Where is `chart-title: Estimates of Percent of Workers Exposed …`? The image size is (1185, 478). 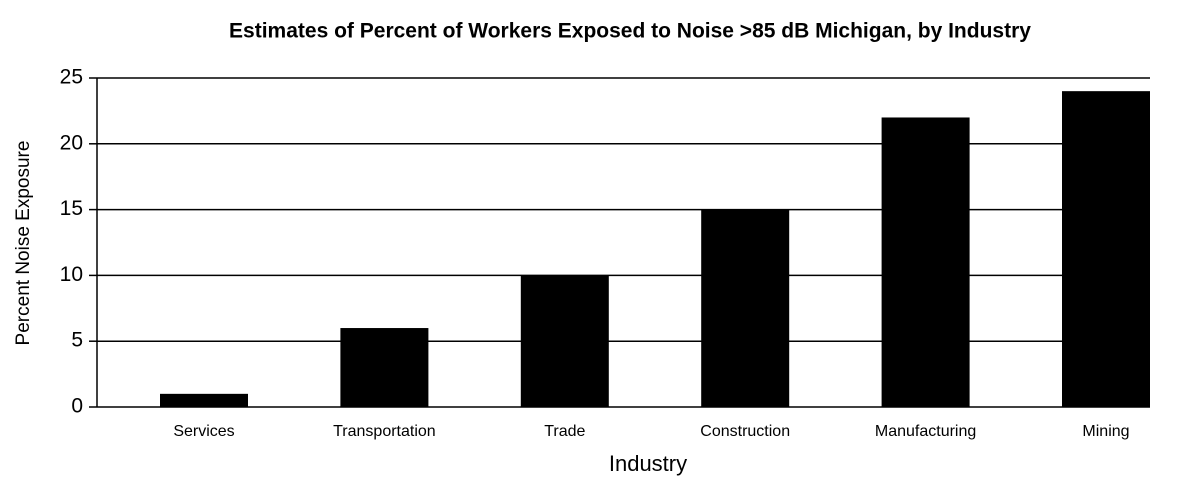
chart-title: Estimates of Percent of Workers Exposed … is located at coordinates (630, 31).